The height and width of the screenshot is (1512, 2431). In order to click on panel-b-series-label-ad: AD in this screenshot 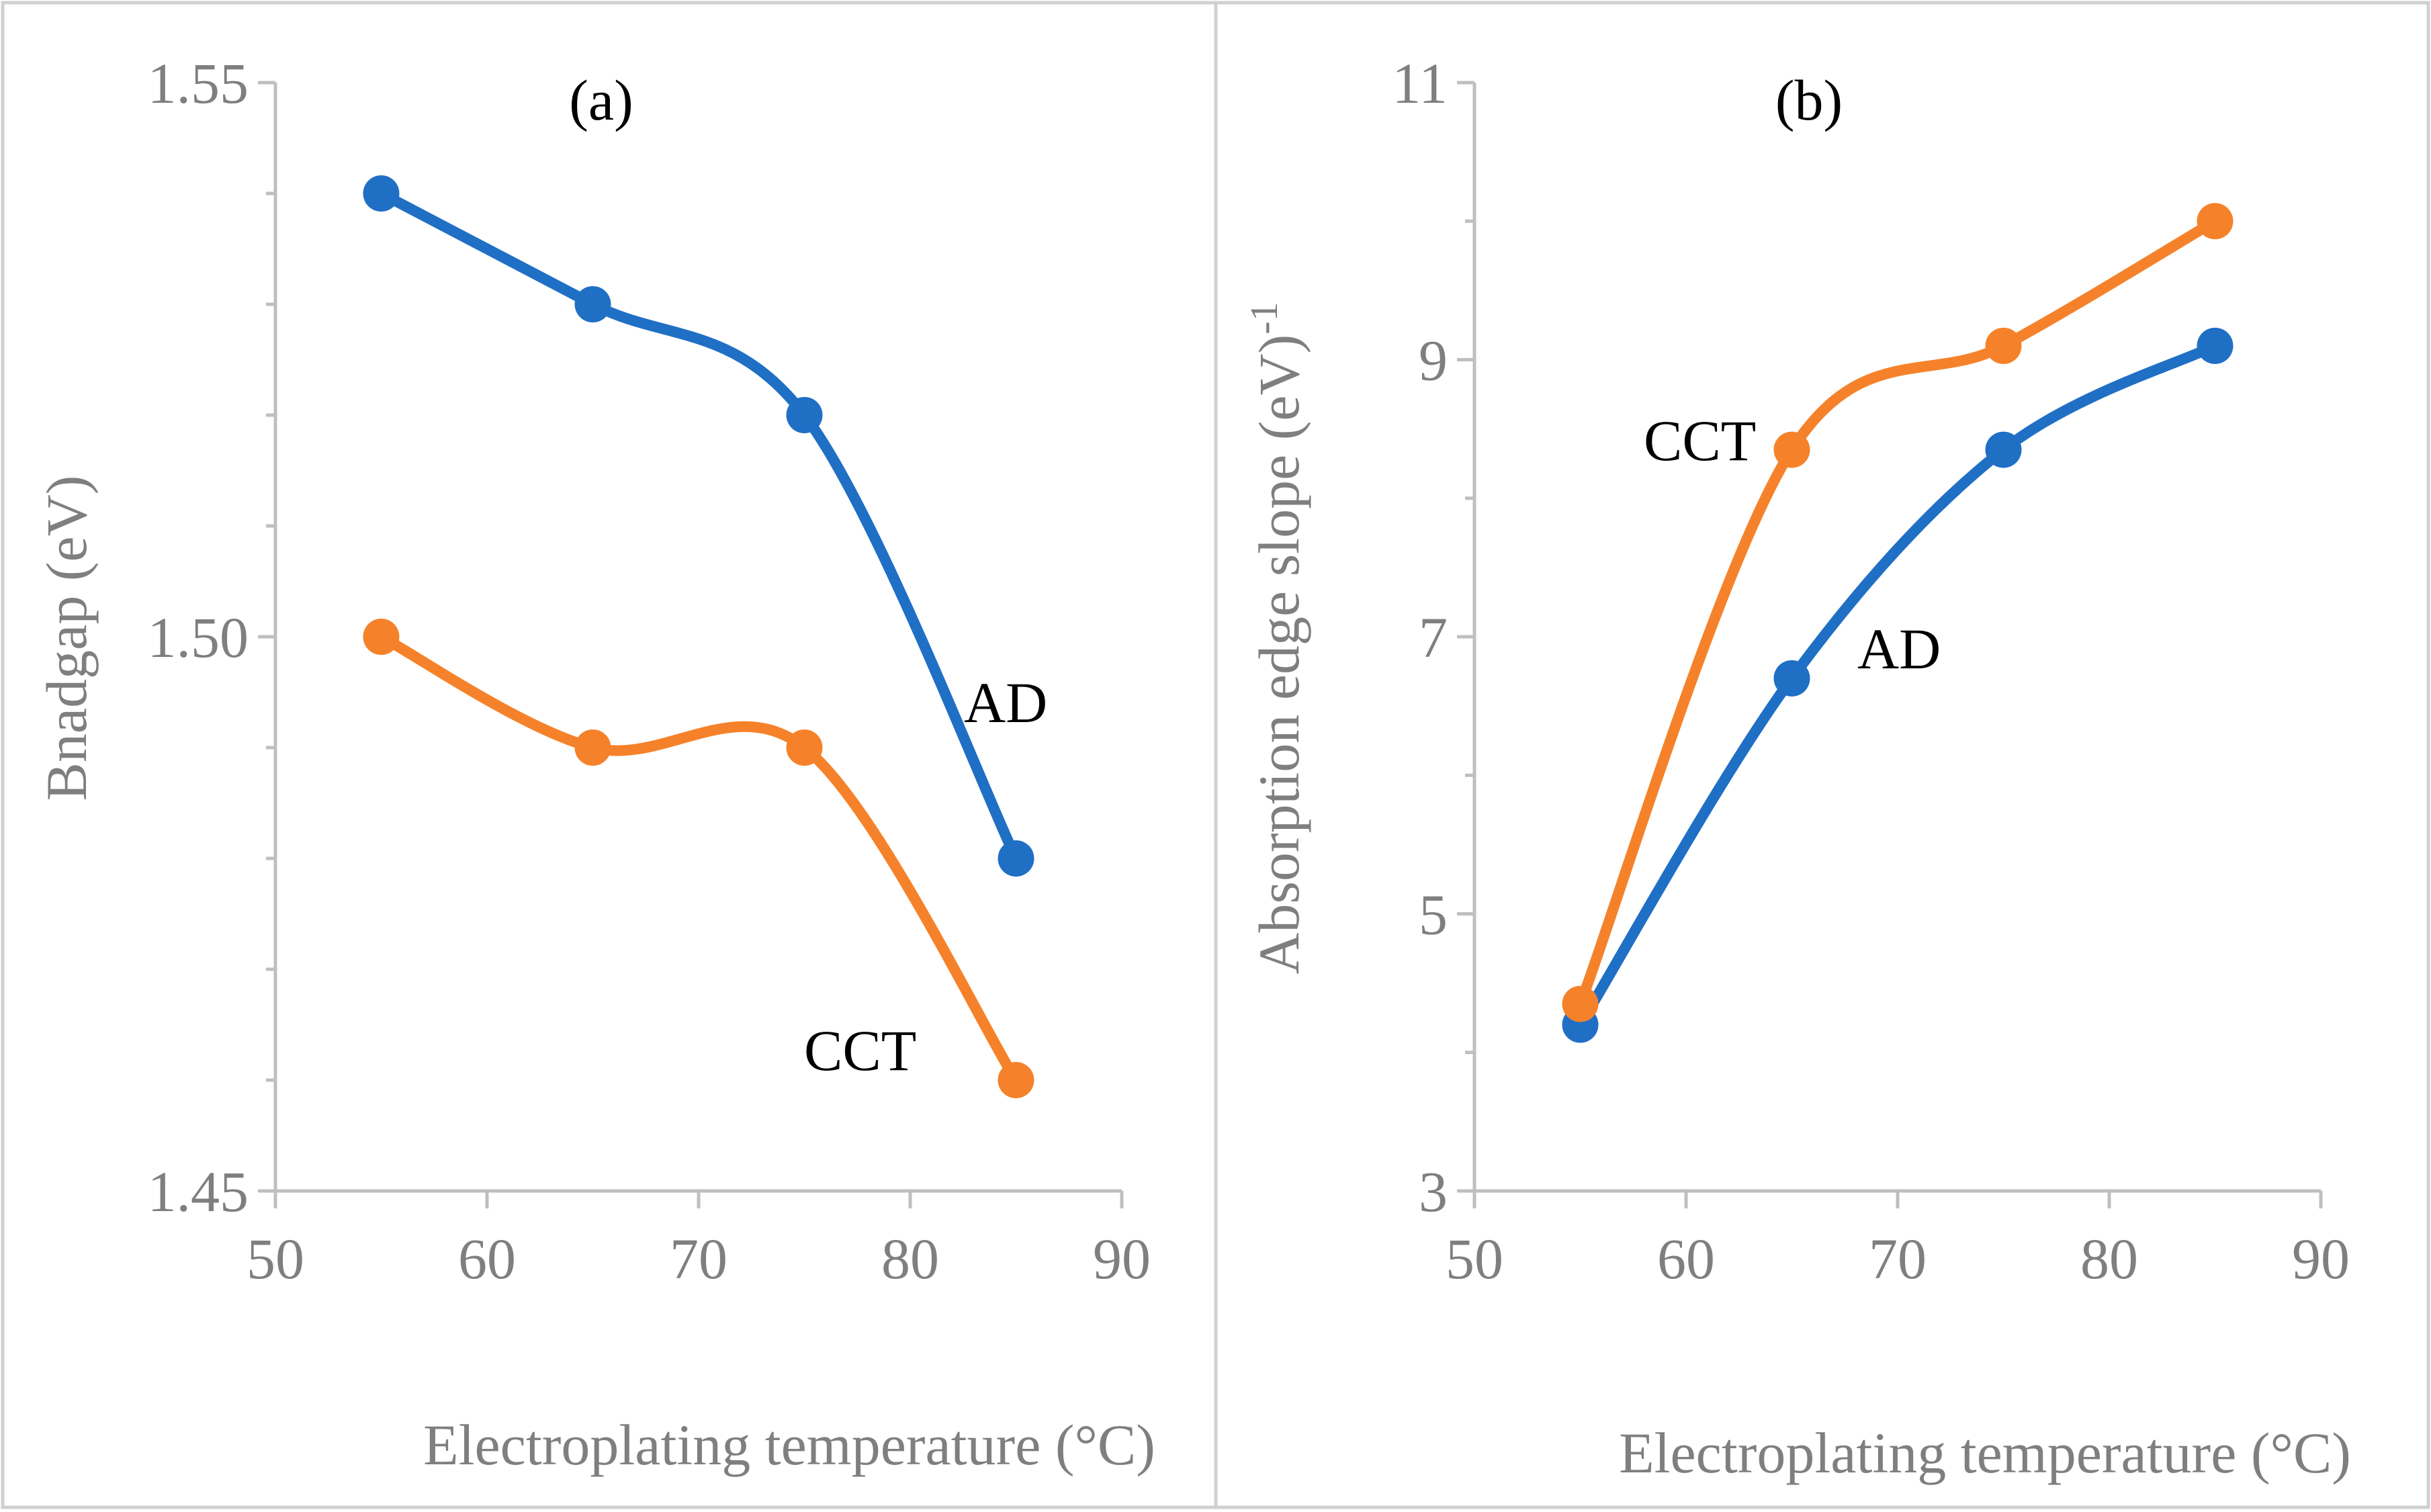, I will do `click(1899, 649)`.